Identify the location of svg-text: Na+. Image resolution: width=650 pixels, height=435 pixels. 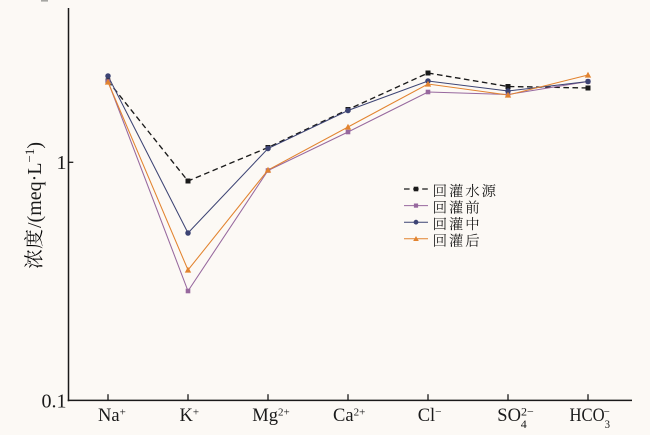
(112, 416).